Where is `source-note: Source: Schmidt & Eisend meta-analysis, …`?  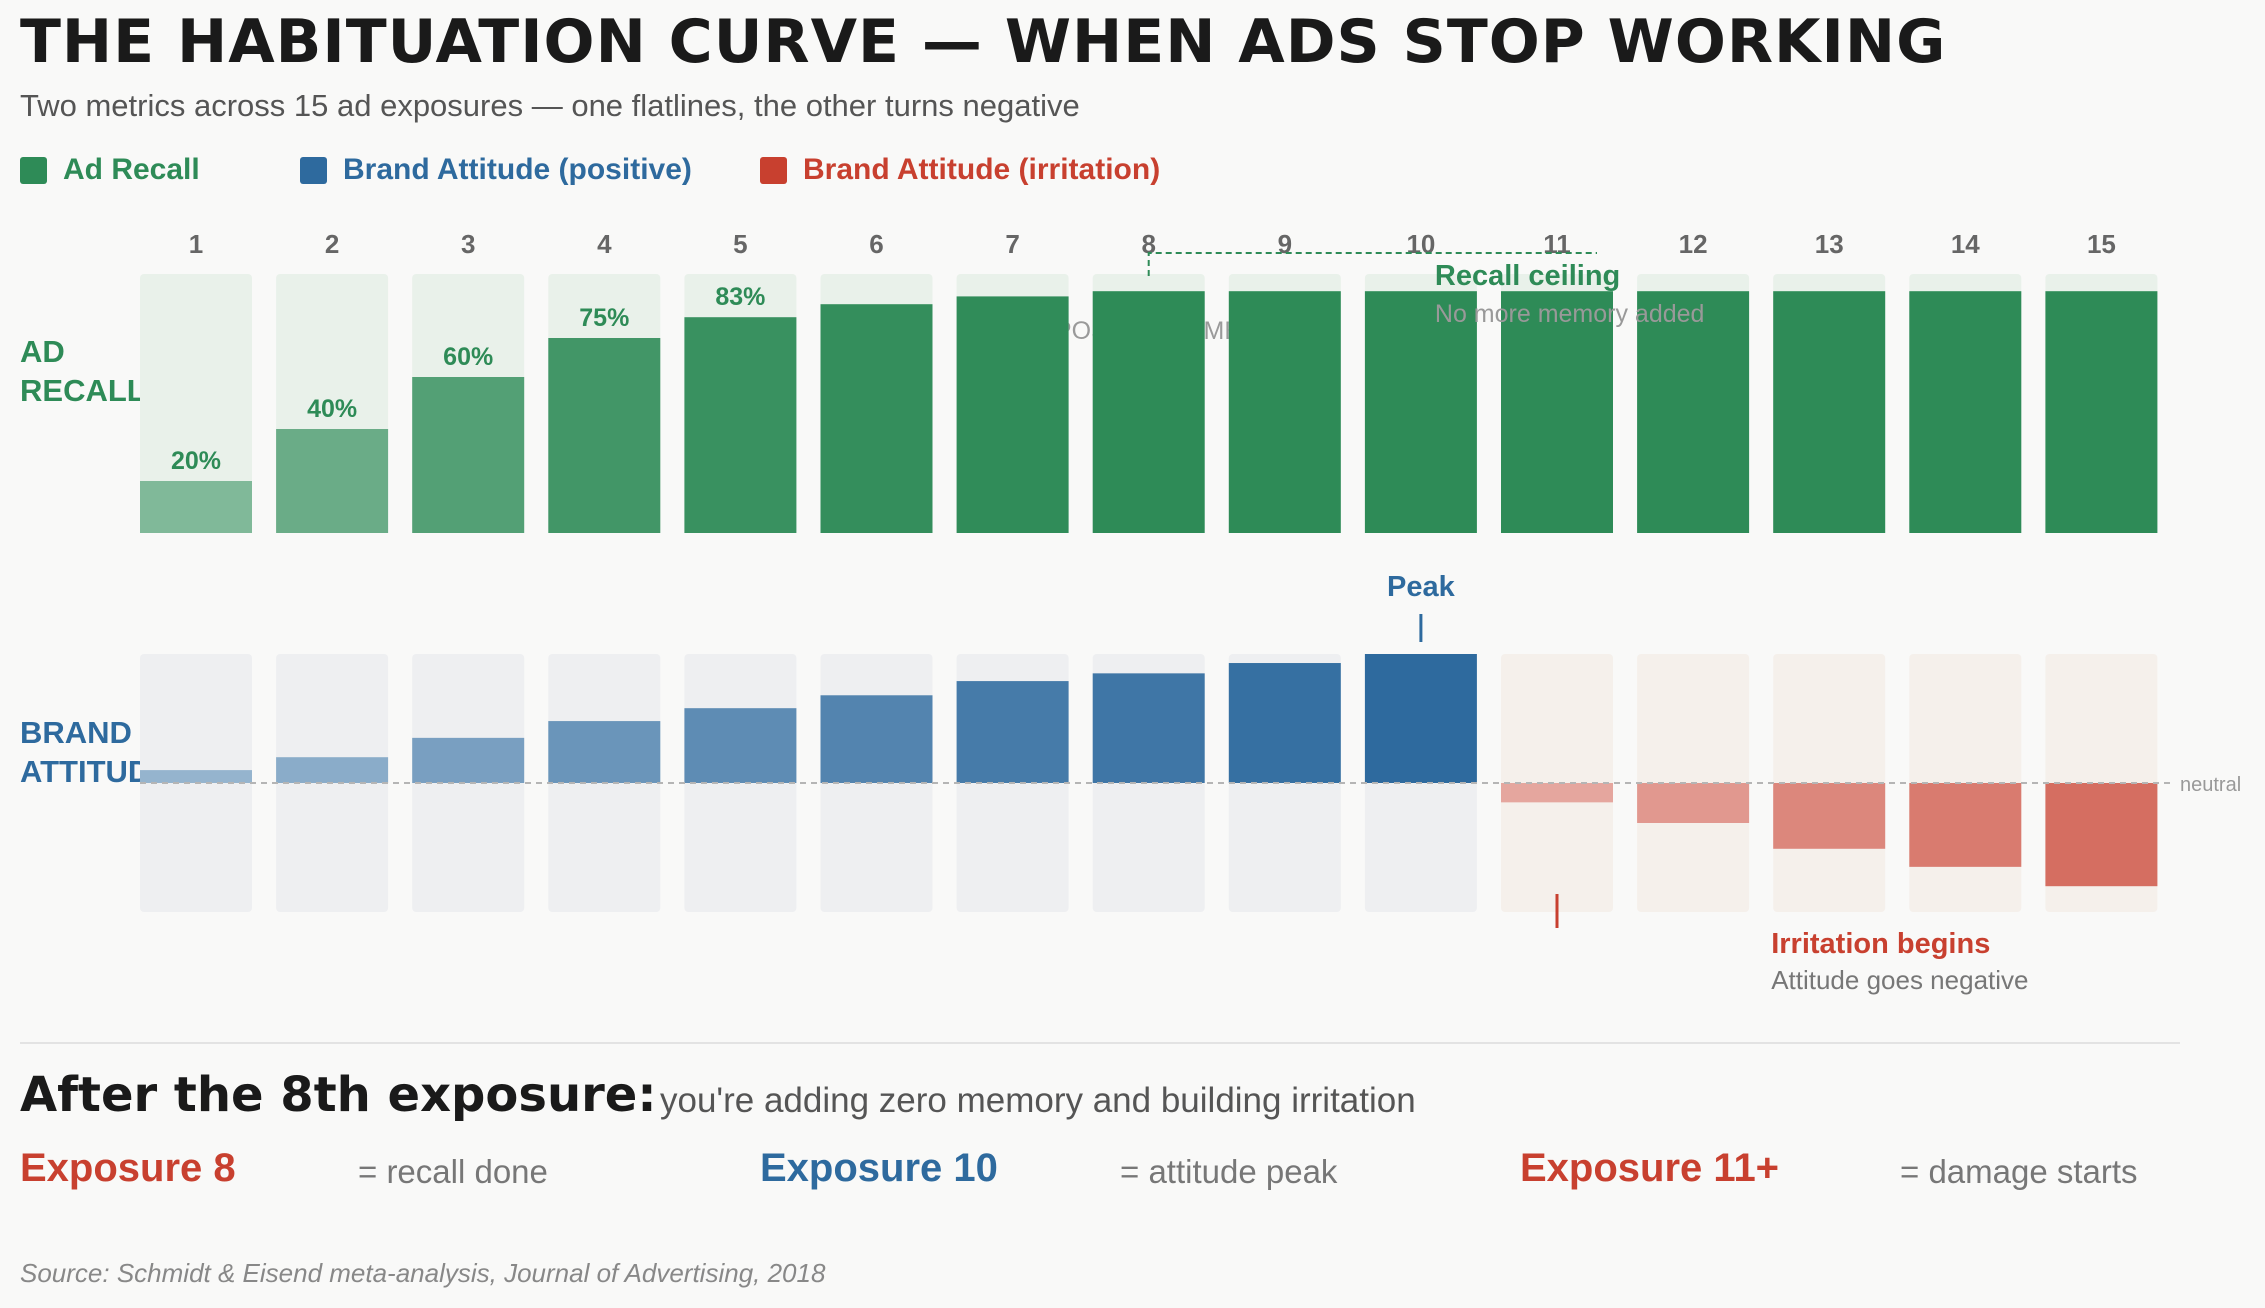
source-note: Source: Schmidt & Eisend meta-analysis, … is located at coordinates (423, 1273).